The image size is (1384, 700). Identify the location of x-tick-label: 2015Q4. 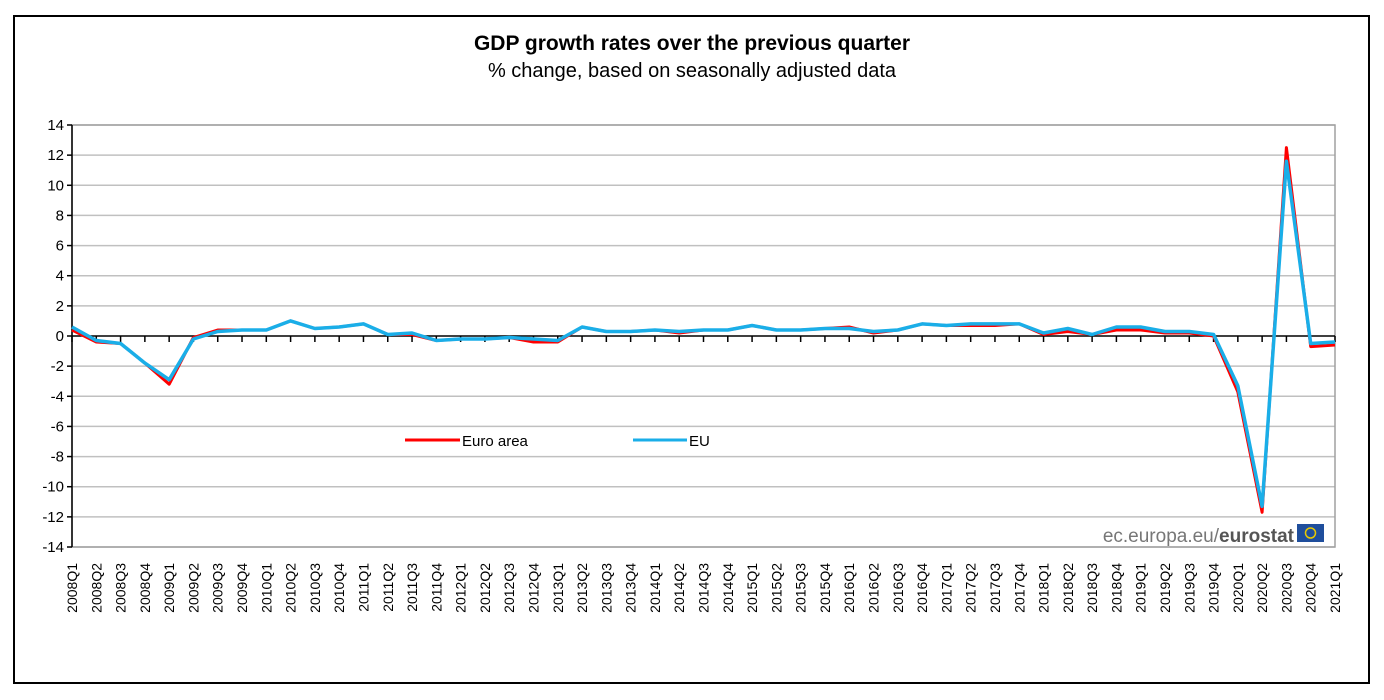
(825, 588).